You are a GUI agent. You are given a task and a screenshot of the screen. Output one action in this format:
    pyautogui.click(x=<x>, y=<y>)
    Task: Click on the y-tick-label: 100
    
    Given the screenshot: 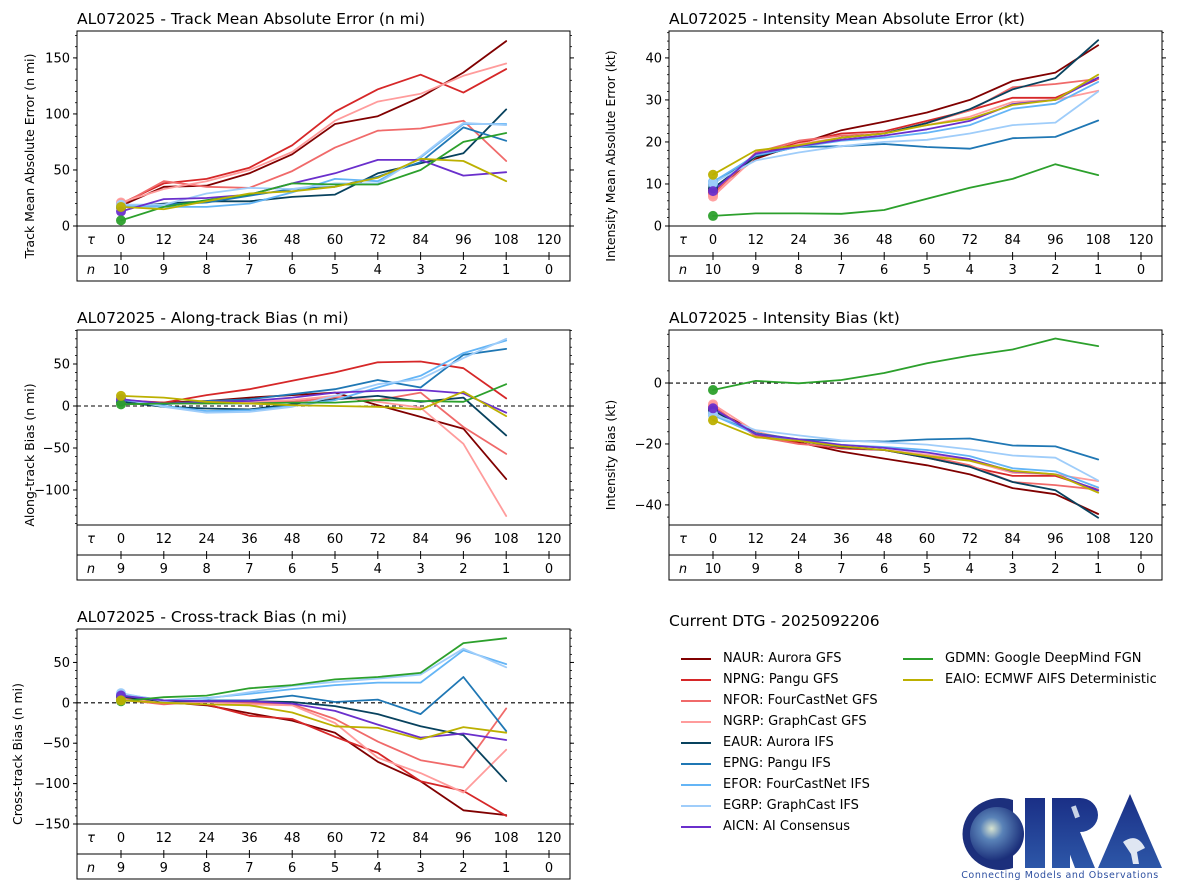 What is the action you would take?
    pyautogui.click(x=57, y=114)
    